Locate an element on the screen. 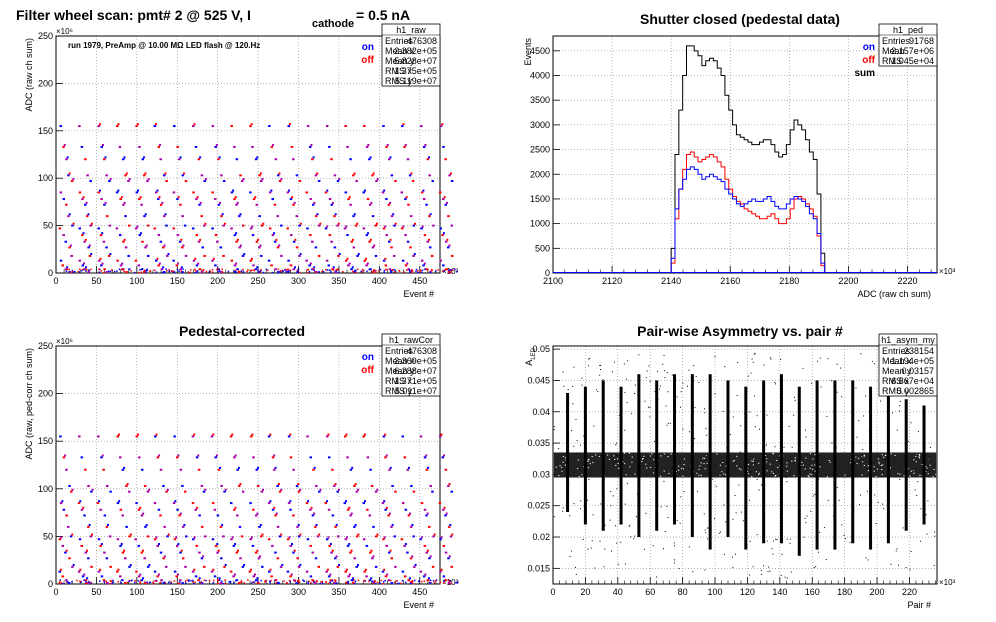  y-axis-label: Events is located at coordinates (528, 52).